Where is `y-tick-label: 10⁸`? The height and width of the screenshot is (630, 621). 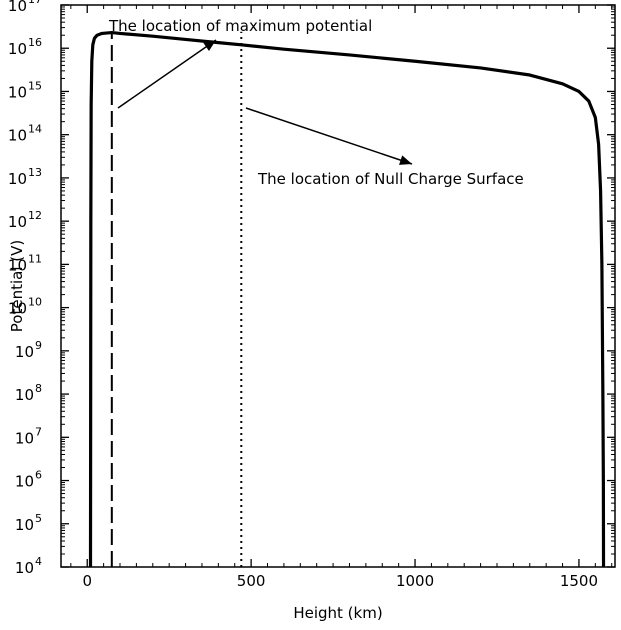
y-tick-label: 10⁸ is located at coordinates (28, 393).